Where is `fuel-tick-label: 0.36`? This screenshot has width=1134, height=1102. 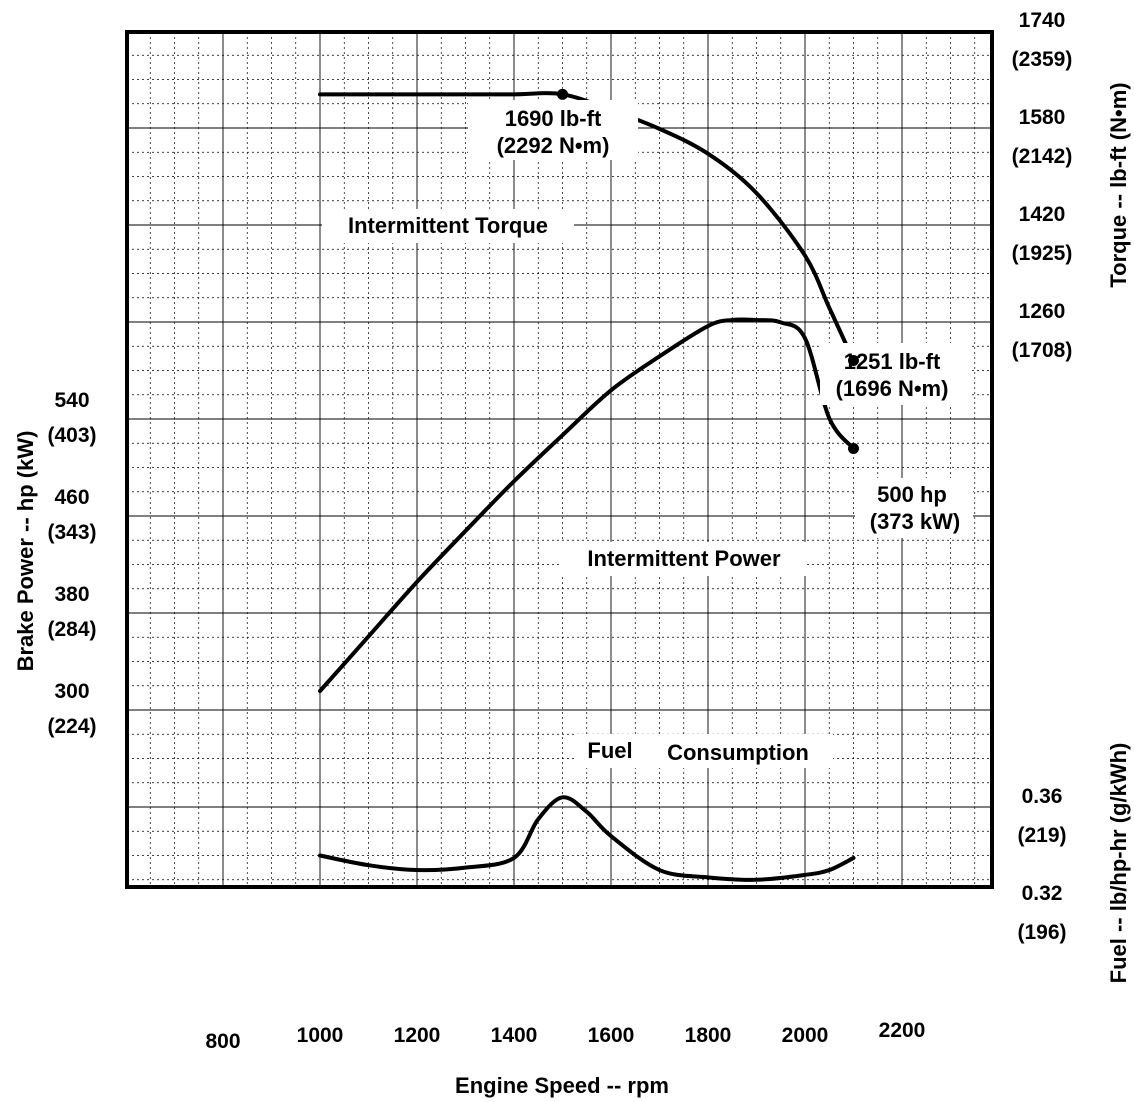
fuel-tick-label: 0.36 is located at coordinates (1042, 796).